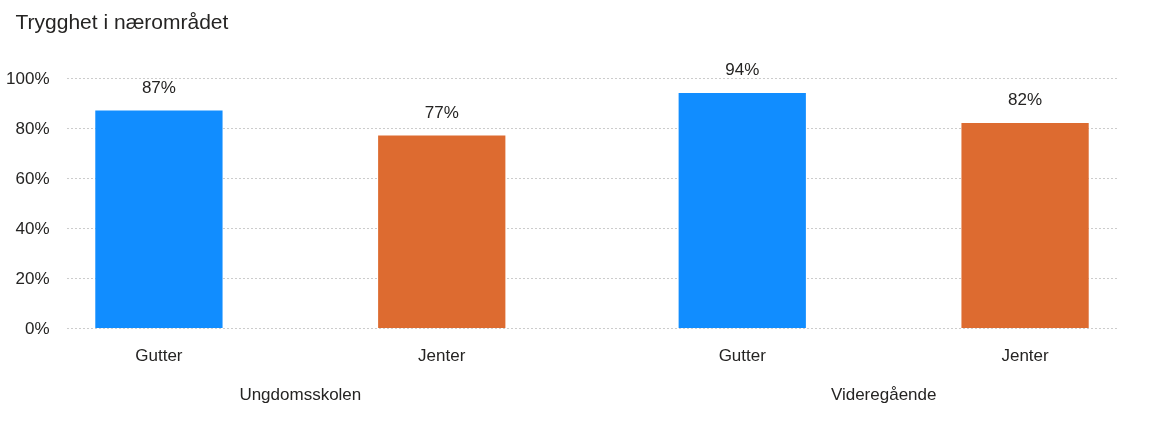  What do you see at coordinates (1025, 99) in the screenshot?
I see `data-label: 82%` at bounding box center [1025, 99].